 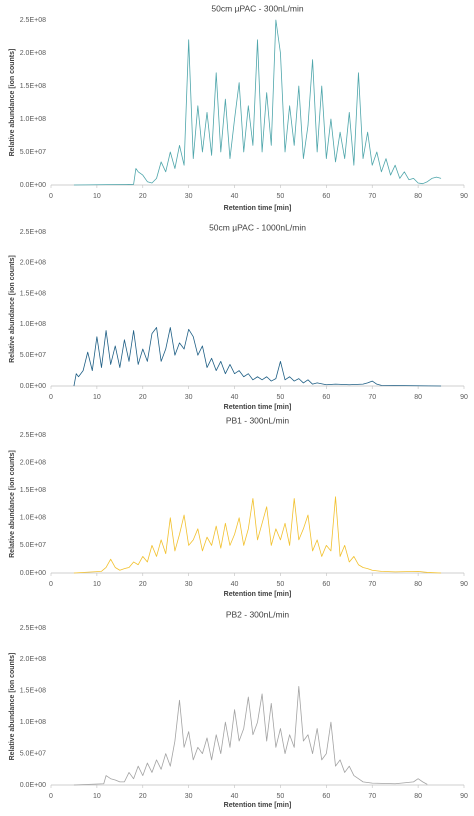 What do you see at coordinates (258, 614) in the screenshot?
I see `chart-title: PB2 - 300nL/min` at bounding box center [258, 614].